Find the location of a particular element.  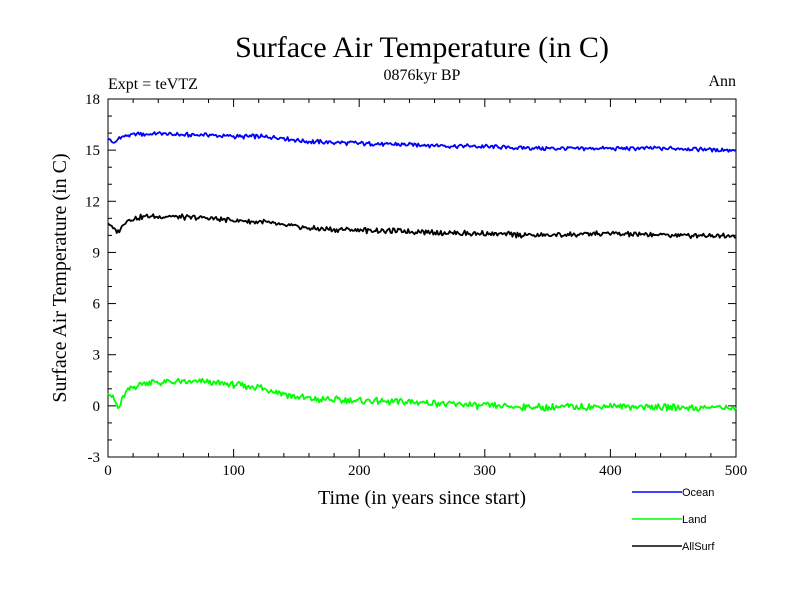

y-tick-label: 6 is located at coordinates (97, 305).